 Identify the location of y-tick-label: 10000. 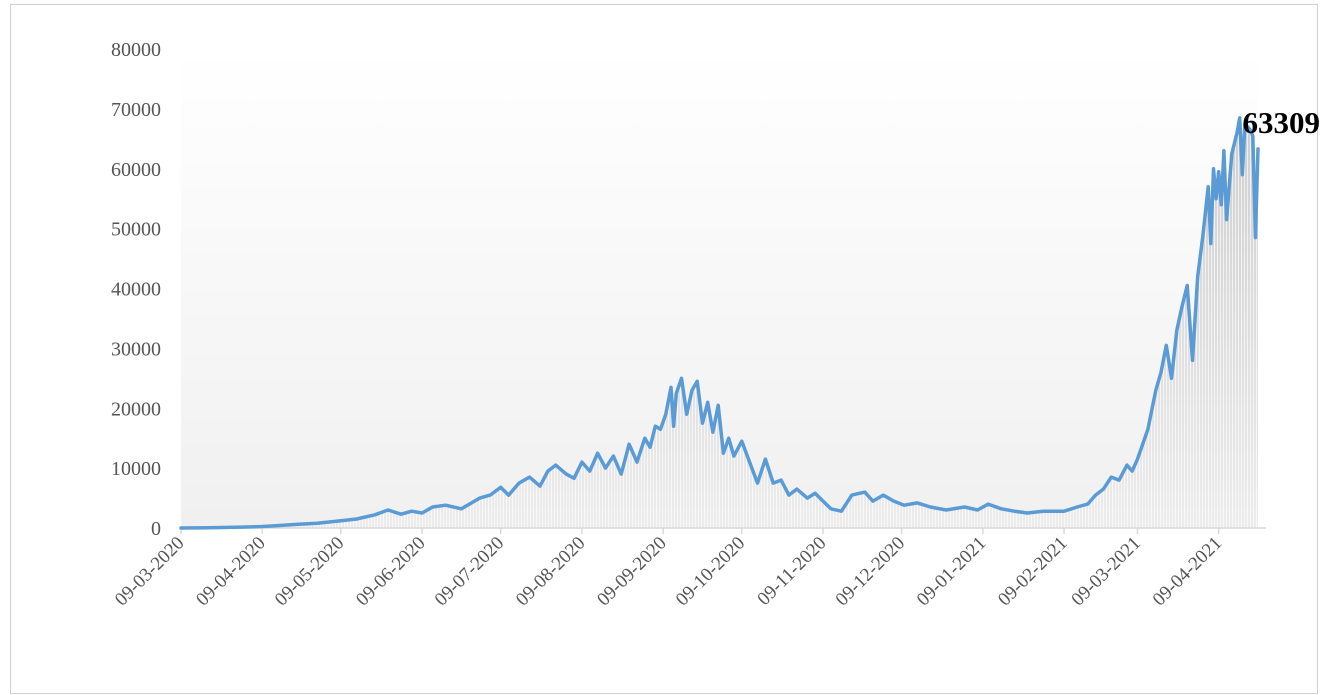
(136, 469).